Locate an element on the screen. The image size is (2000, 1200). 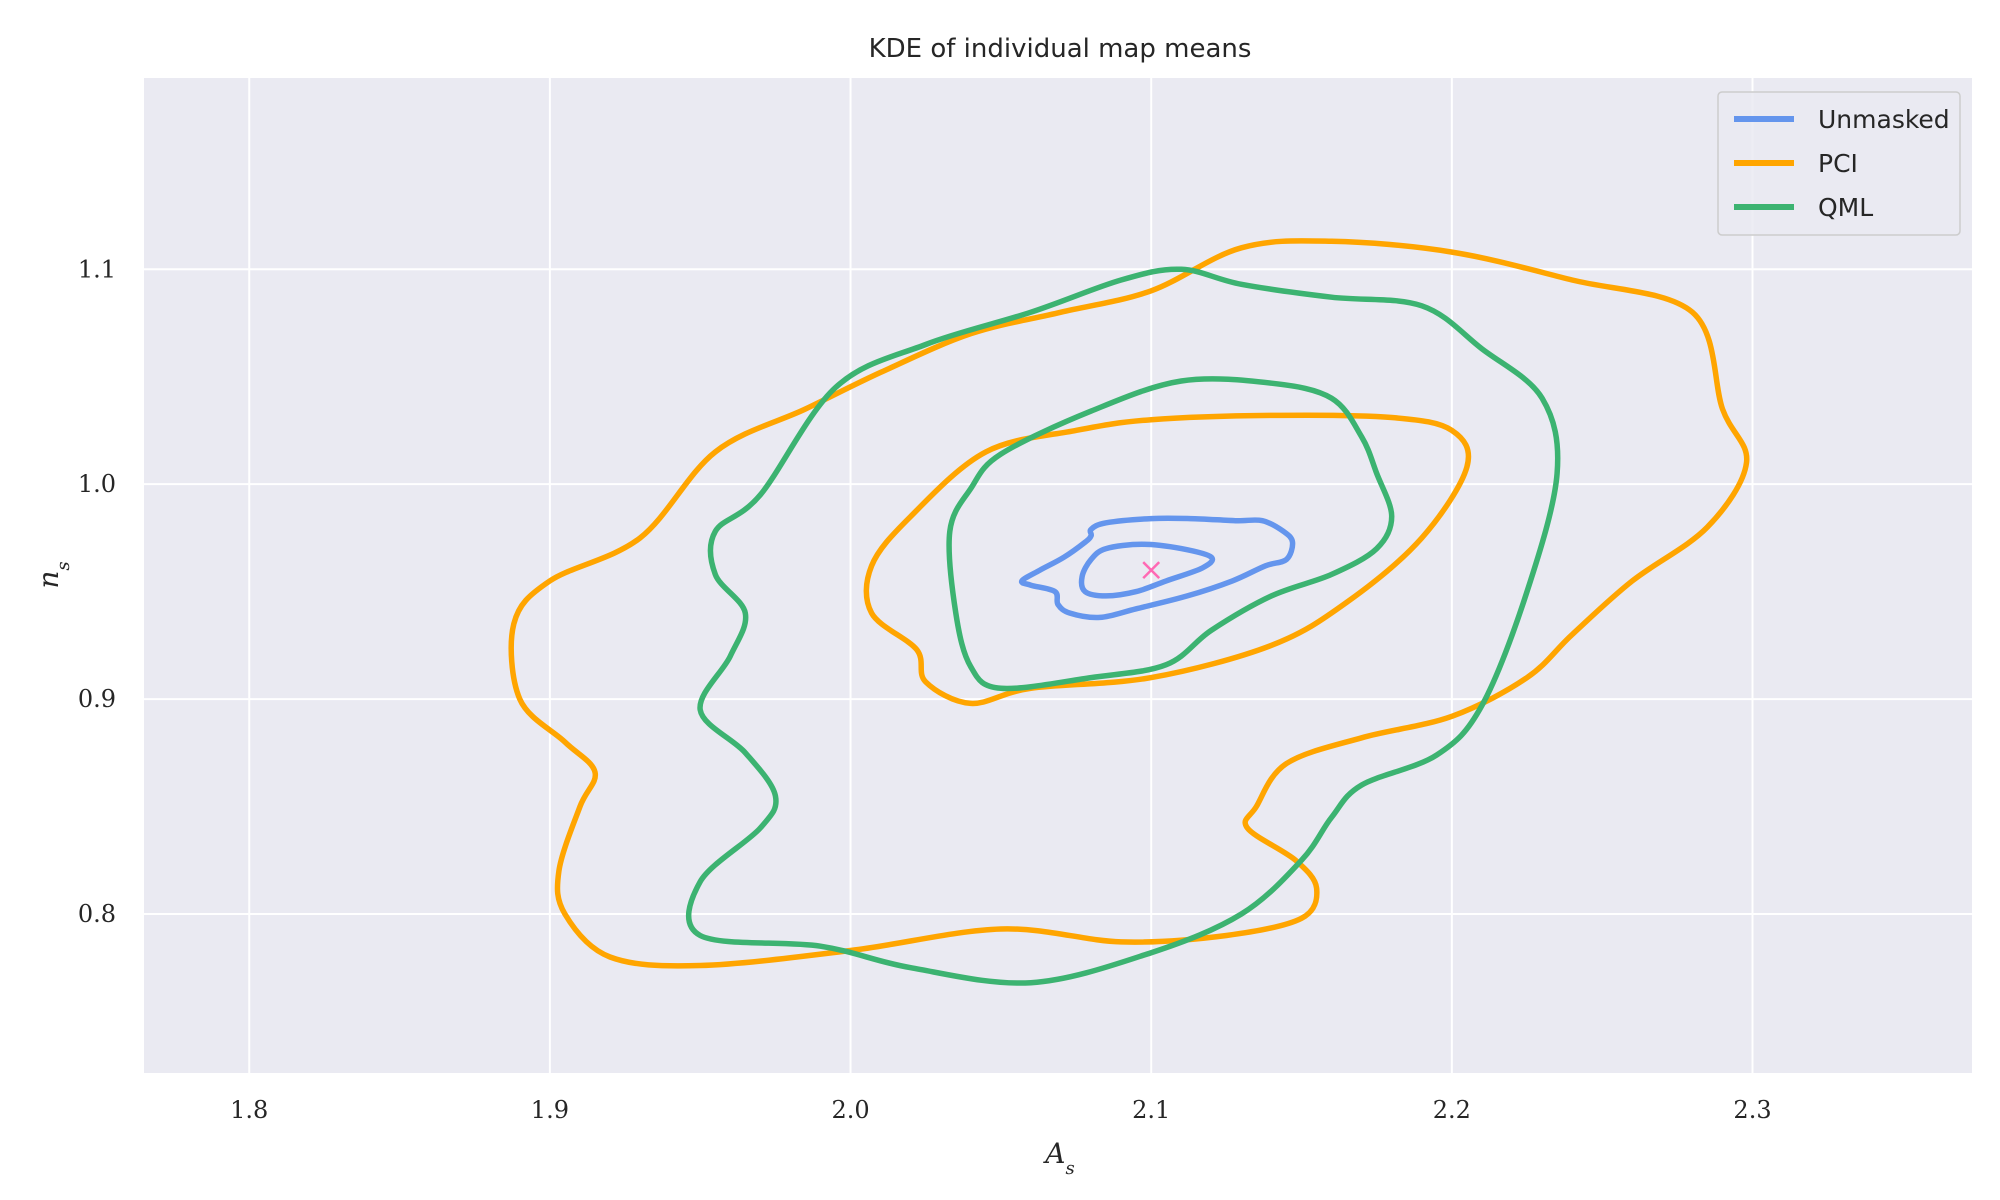
x-tick-label: 2.0 is located at coordinates (850, 1110).